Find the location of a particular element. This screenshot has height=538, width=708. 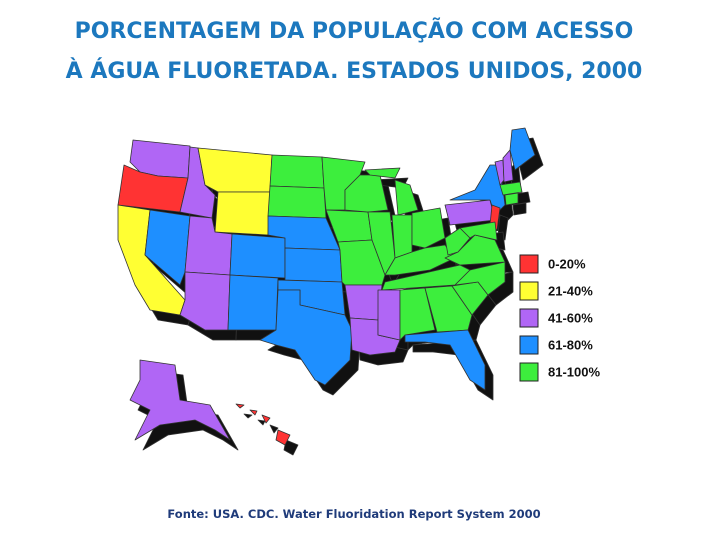

title-line: PORCENTAGEM DA POPULAÇÃO COM ACESSO is located at coordinates (354, 31).